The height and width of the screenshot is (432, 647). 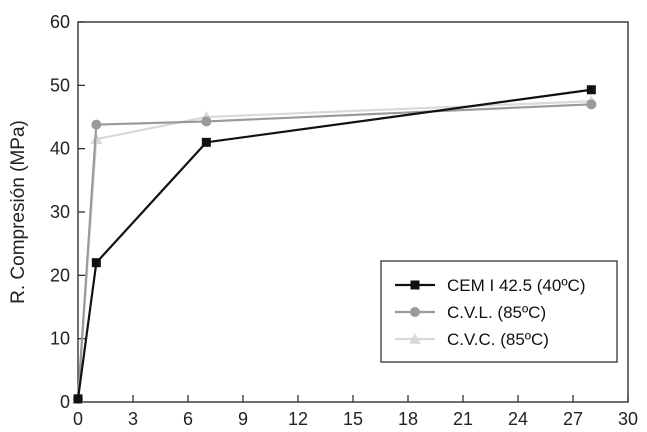 What do you see at coordinates (60, 339) in the screenshot?
I see `y-tick-label: 10` at bounding box center [60, 339].